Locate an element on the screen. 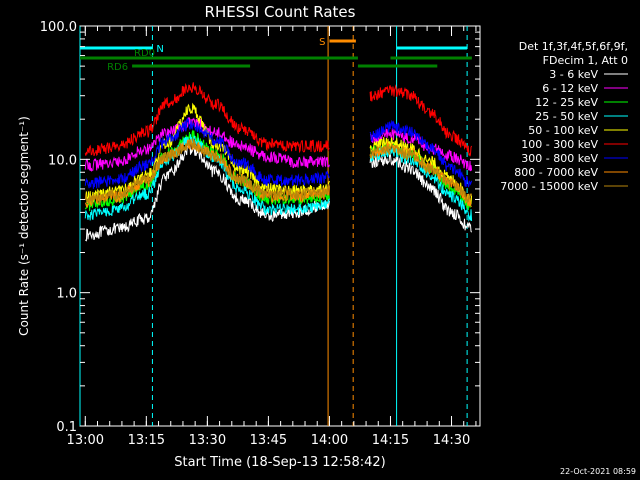 The image size is (640, 480). y-tick-label-2: 10.0 is located at coordinates (62, 160).